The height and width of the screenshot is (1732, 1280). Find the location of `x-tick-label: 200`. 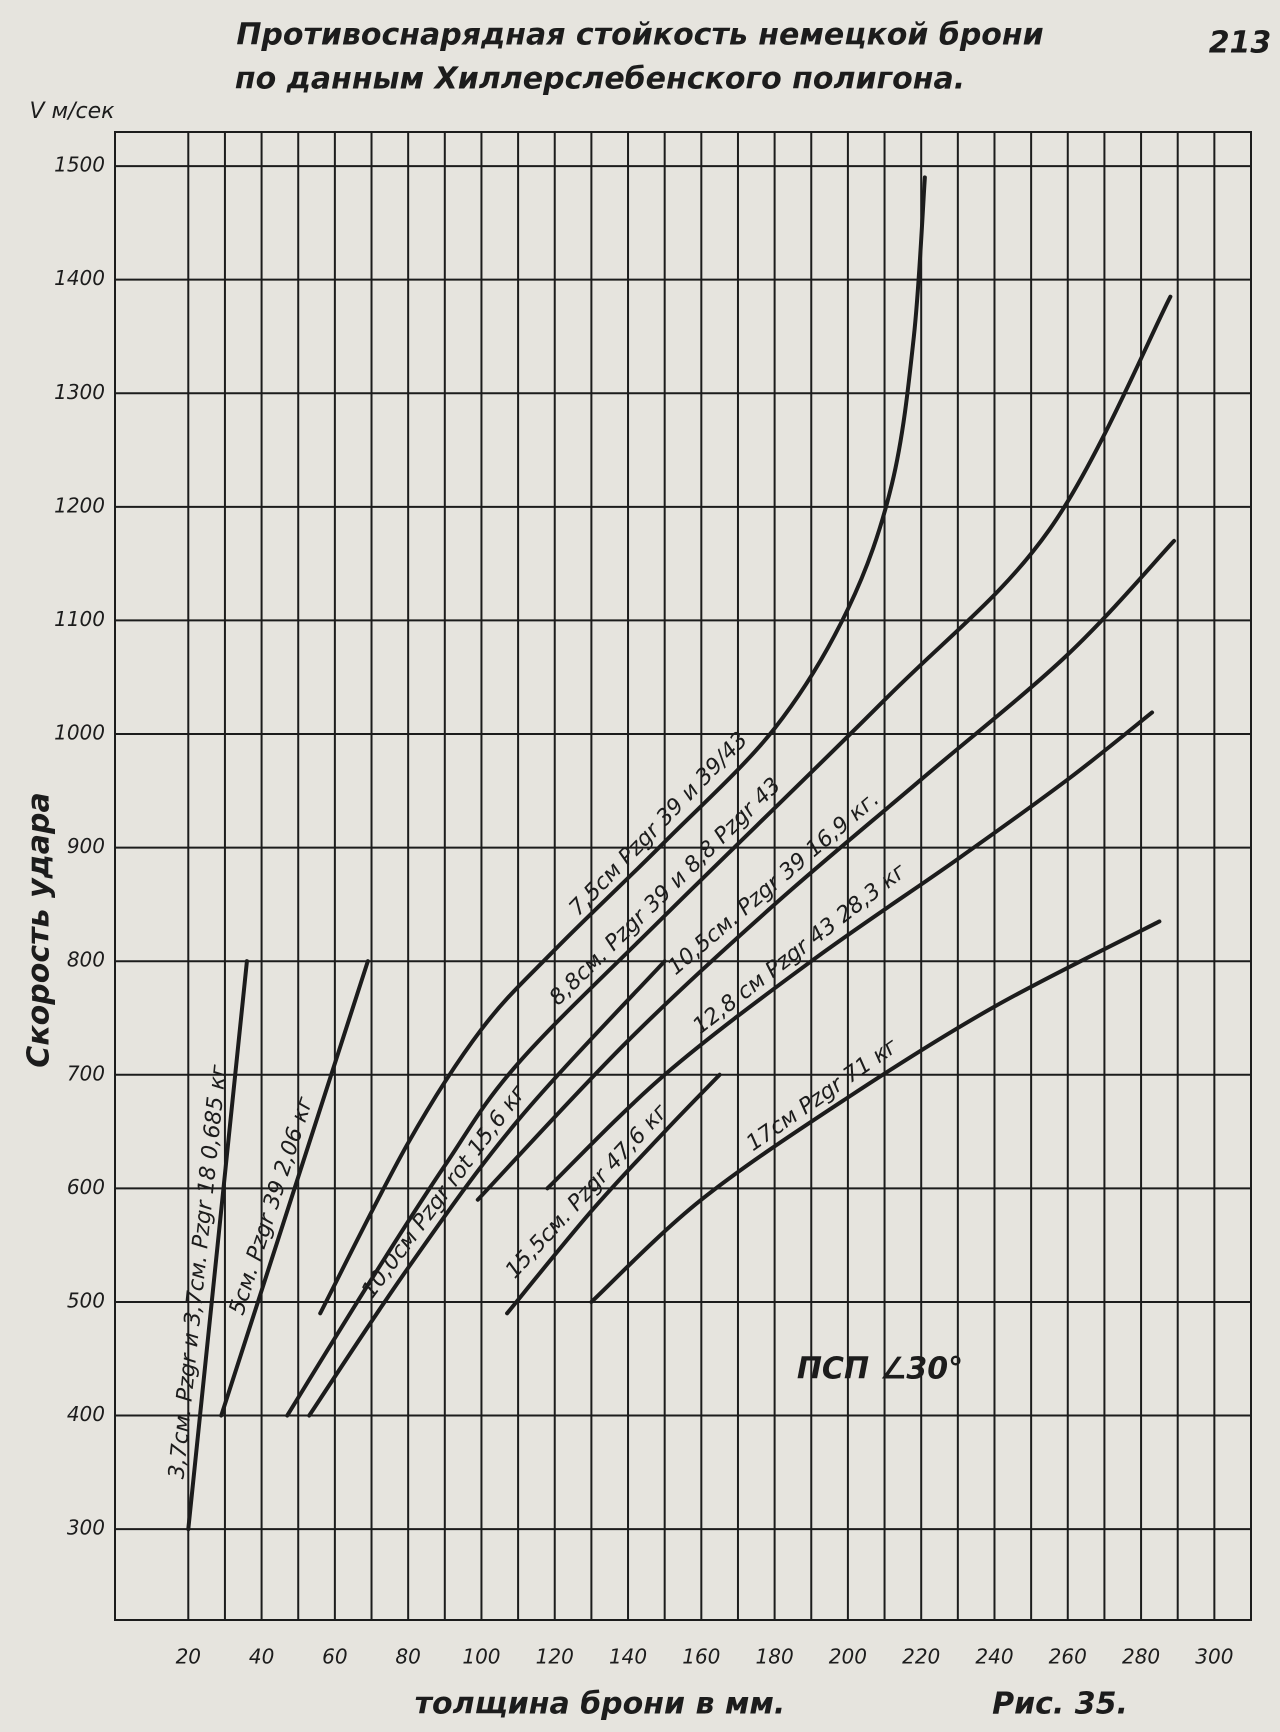

x-tick-label: 200 is located at coordinates (848, 1657).